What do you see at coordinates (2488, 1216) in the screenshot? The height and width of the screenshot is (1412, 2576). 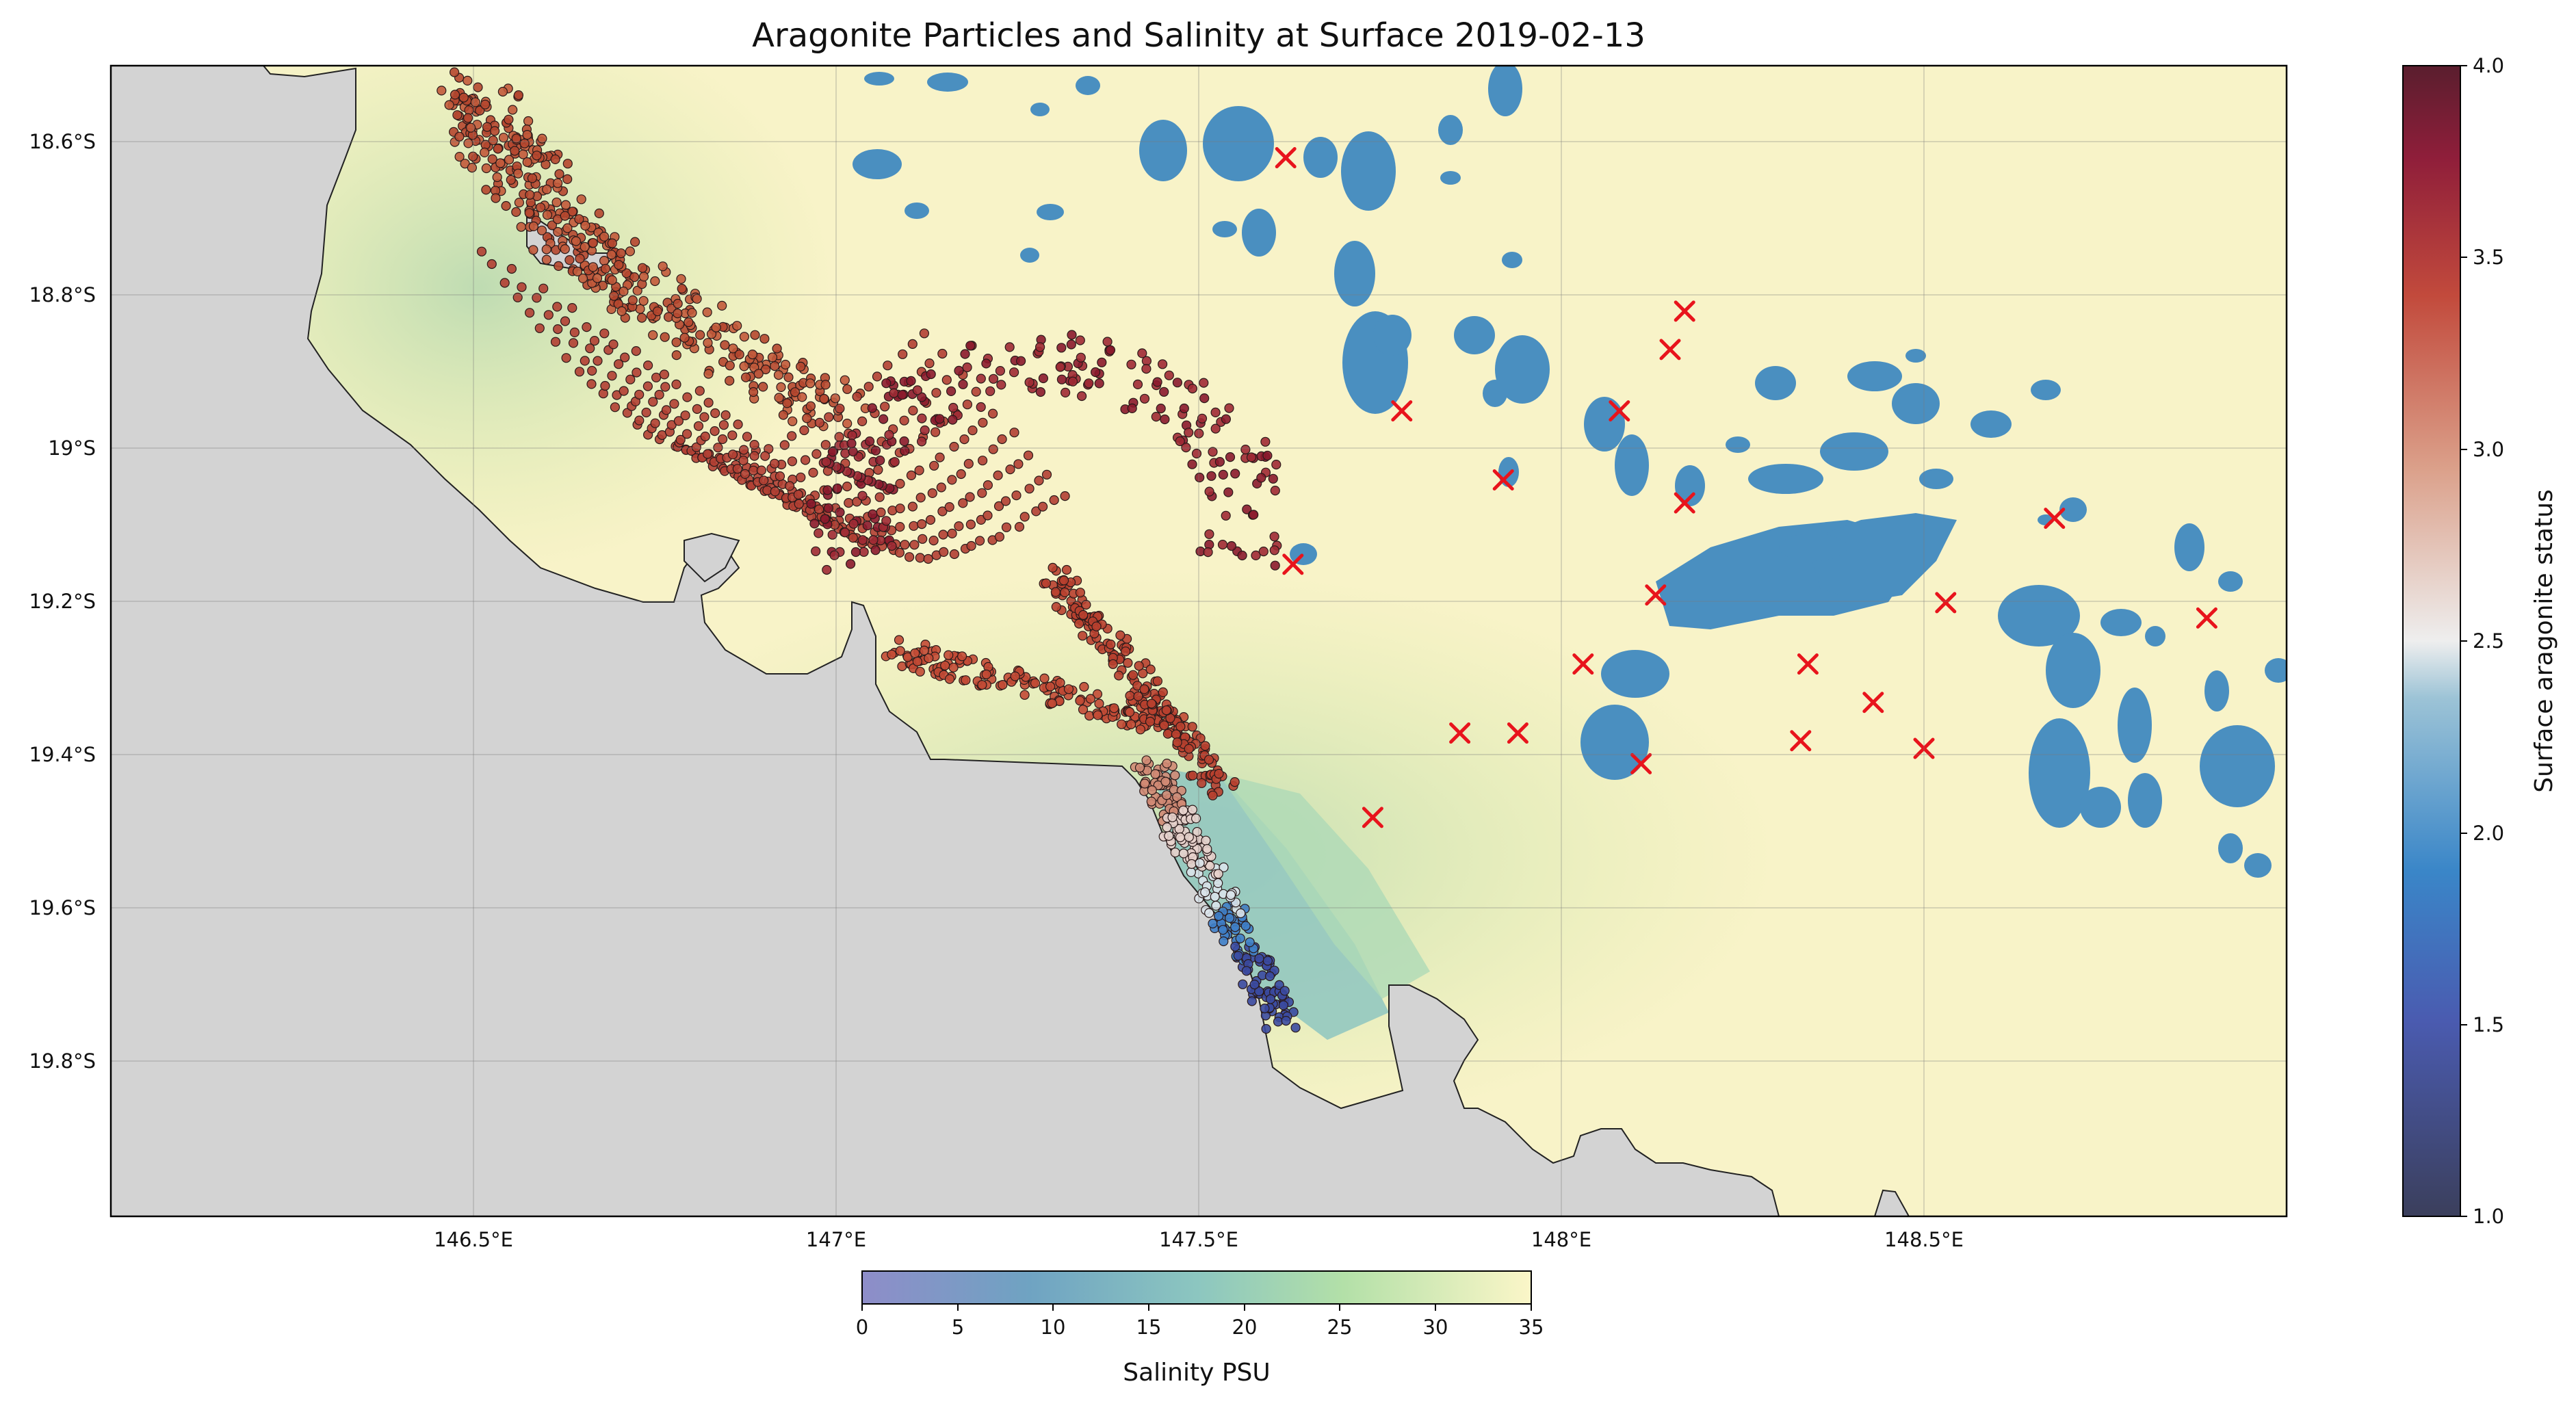 I see `aragonite-tick-label: 1.0` at bounding box center [2488, 1216].